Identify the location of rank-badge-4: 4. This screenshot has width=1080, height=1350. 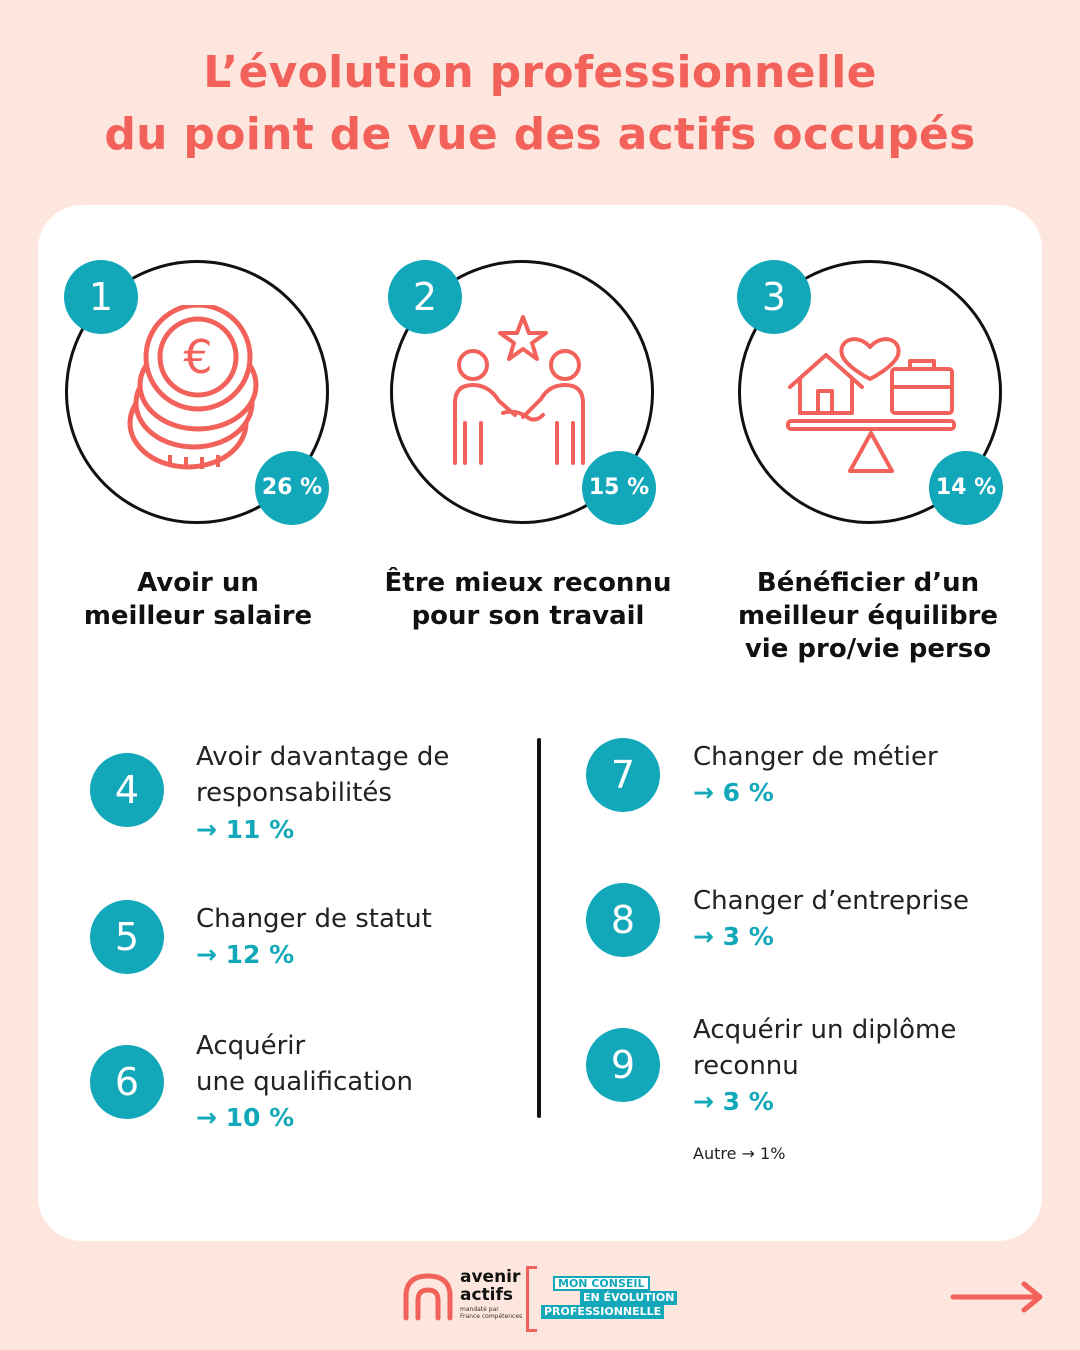
(127, 790).